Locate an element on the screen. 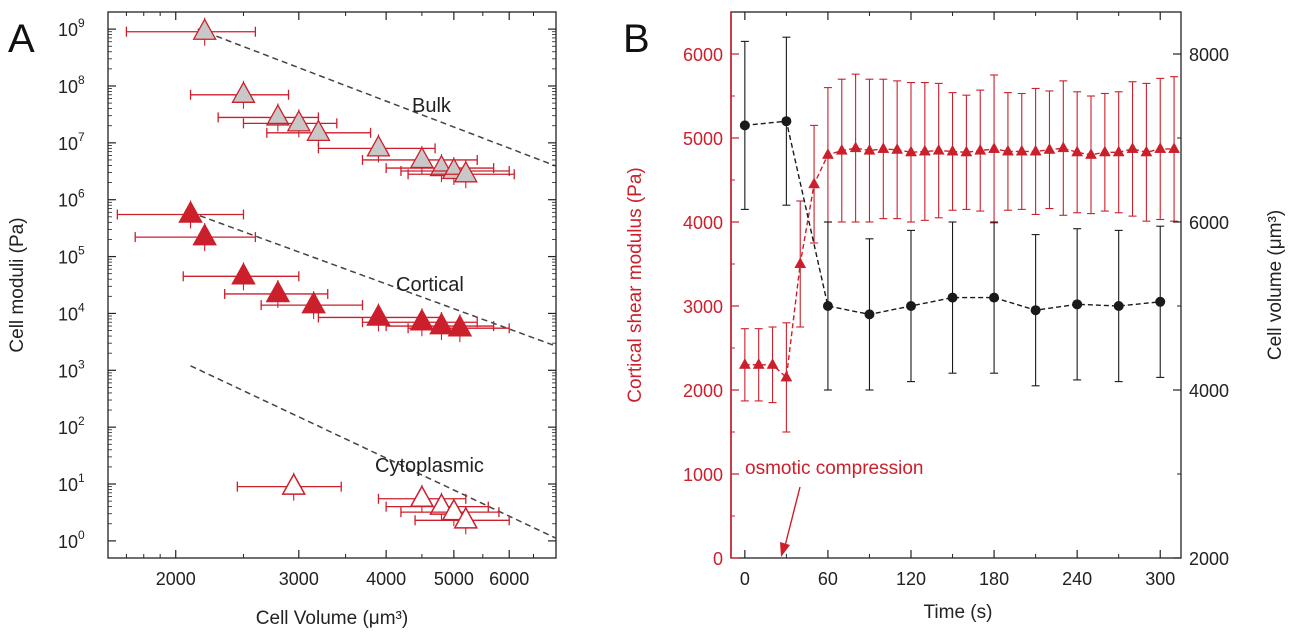  y-tick-label: 10⁸ is located at coordinates (71, 85).